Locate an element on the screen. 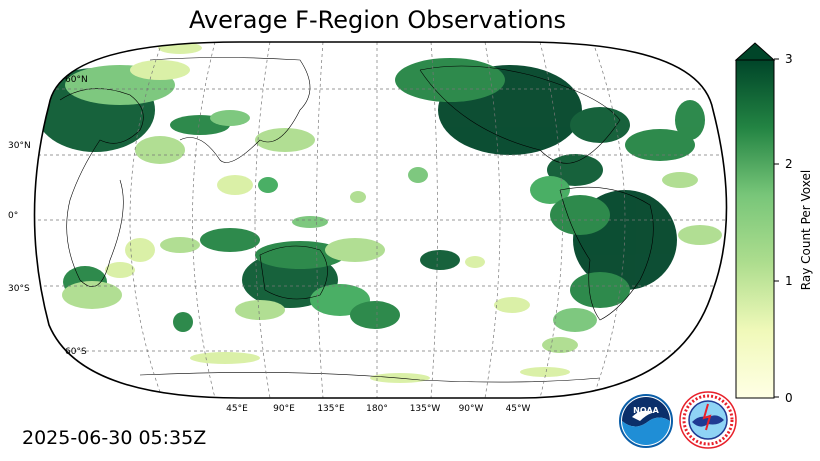 This screenshot has height=461, width=820. lat-label-30s: 30°S is located at coordinates (19, 289).